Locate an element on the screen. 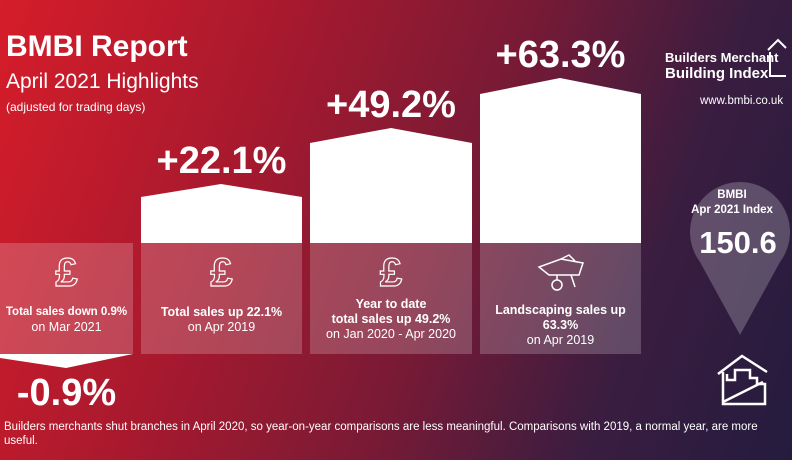 Image resolution: width=792 pixels, height=460 pixels. panel-comparison: on Mar 2021 is located at coordinates (66, 327).